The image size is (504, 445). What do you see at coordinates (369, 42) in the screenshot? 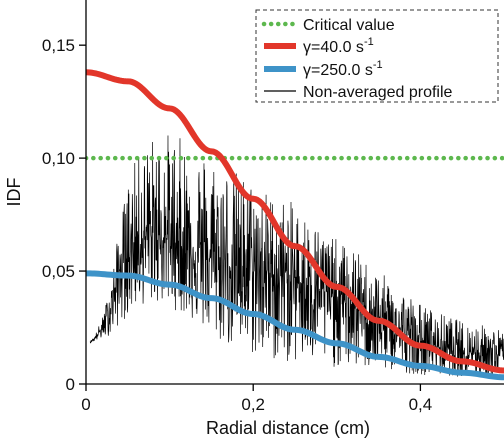
I see `legend-label-gamma-40-sup: -1` at bounding box center [369, 42].